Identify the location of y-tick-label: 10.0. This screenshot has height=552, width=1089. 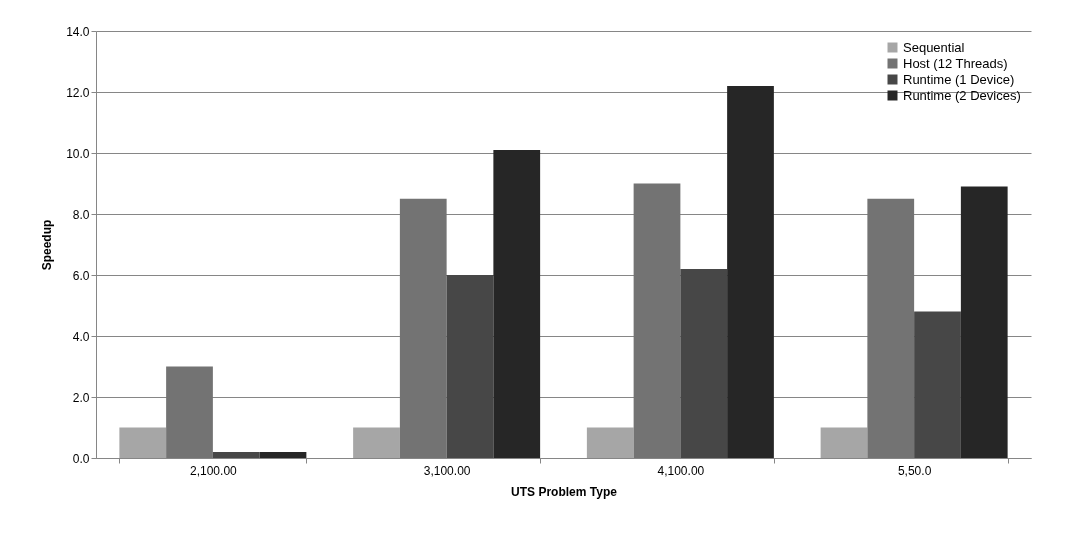
(78, 153).